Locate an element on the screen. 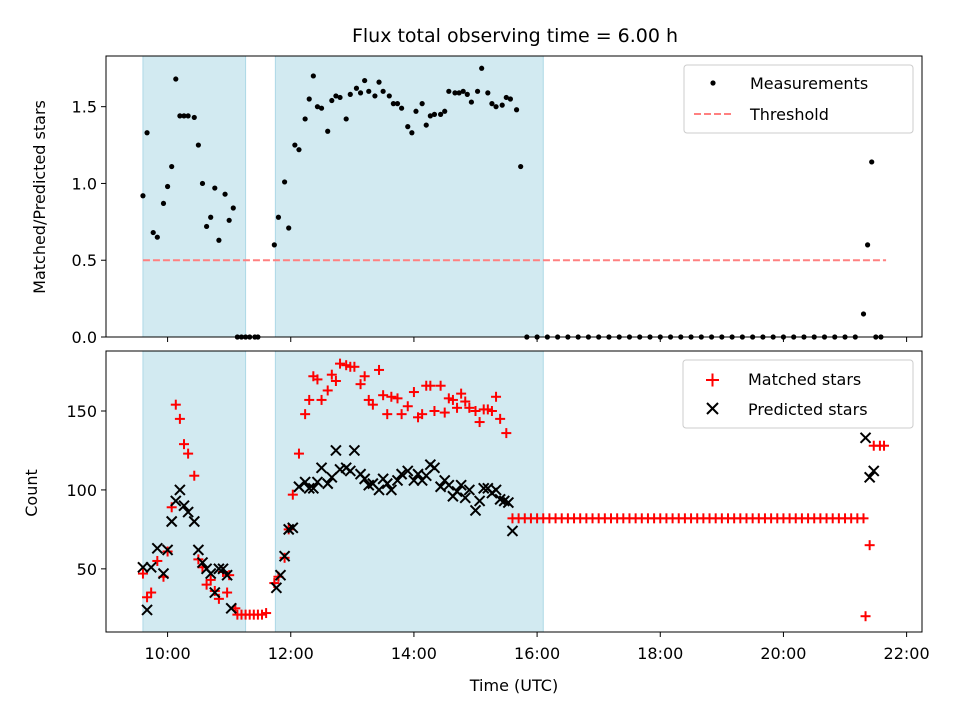 The width and height of the screenshot is (960, 720). top-panel-y-ticks: 0.0 0.5 1.0 1.5 is located at coordinates (89, 222).